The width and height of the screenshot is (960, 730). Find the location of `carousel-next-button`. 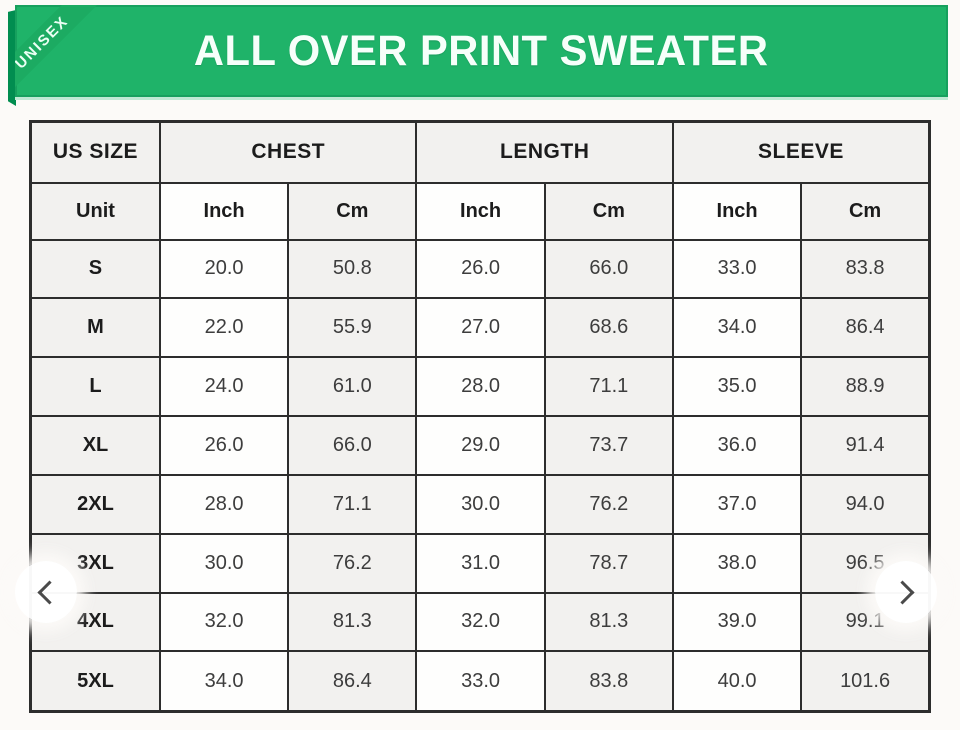

carousel-next-button is located at coordinates (906, 592).